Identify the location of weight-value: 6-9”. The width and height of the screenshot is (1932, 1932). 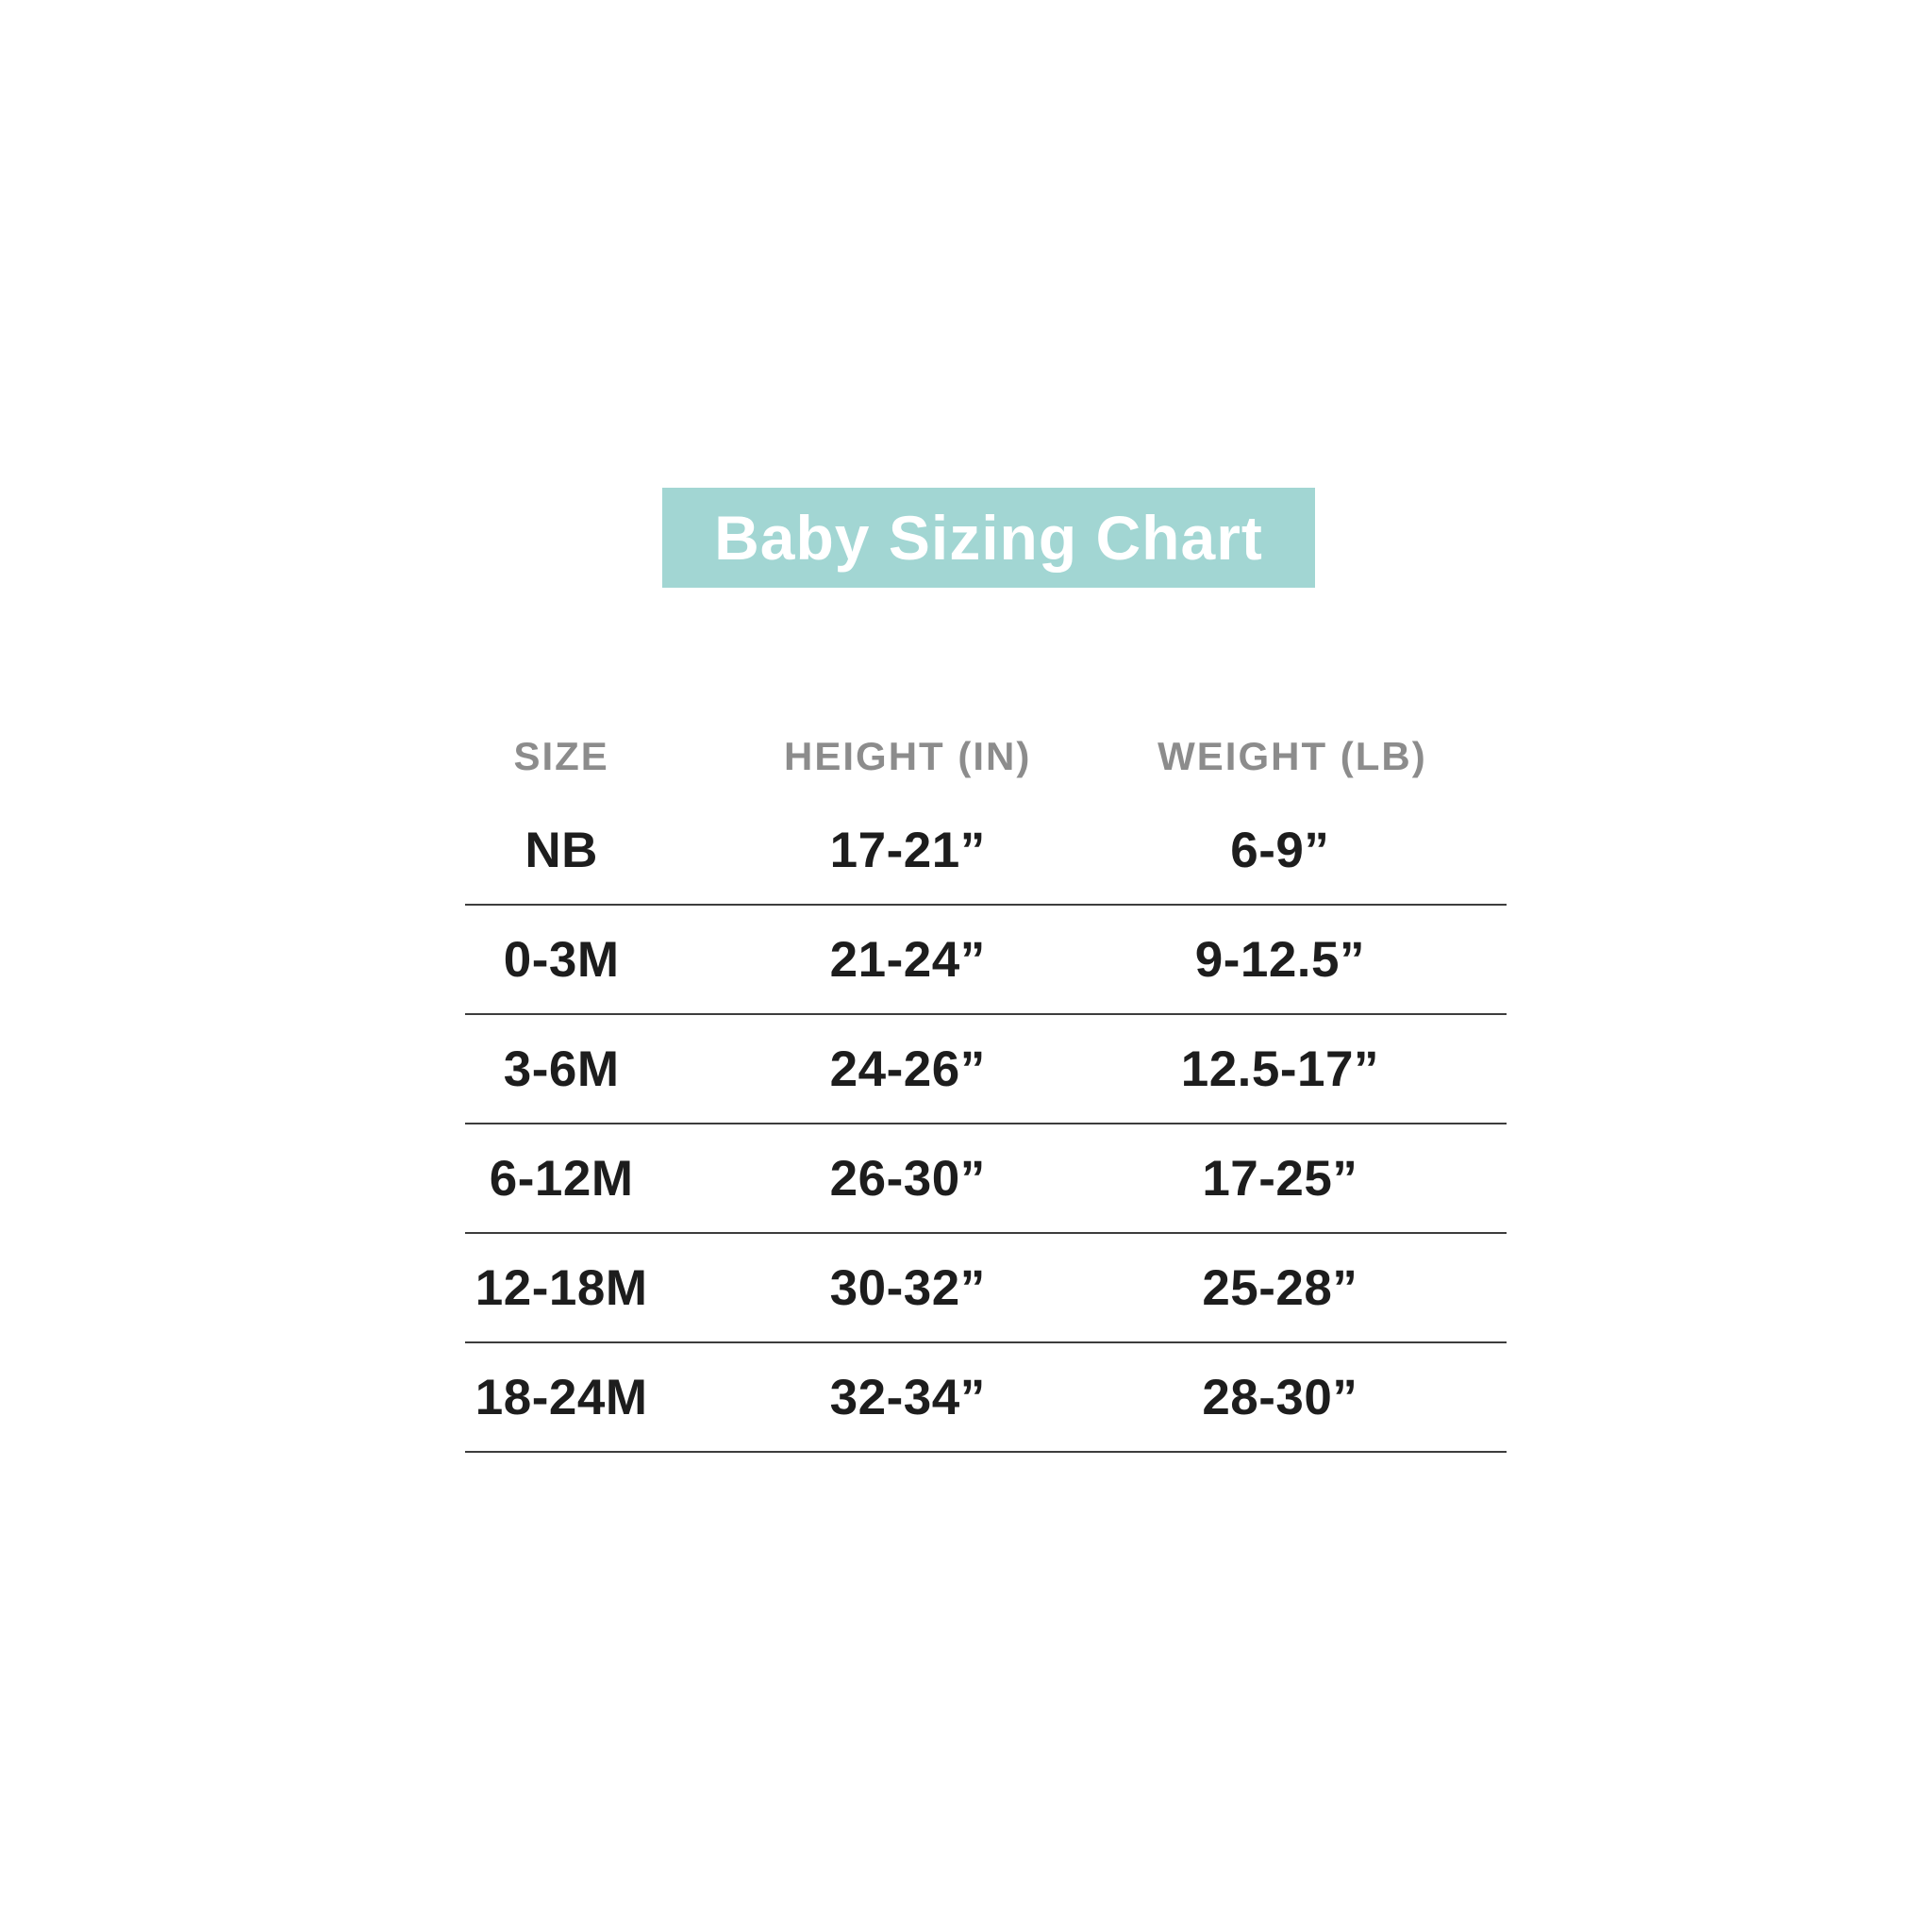
(1280, 850).